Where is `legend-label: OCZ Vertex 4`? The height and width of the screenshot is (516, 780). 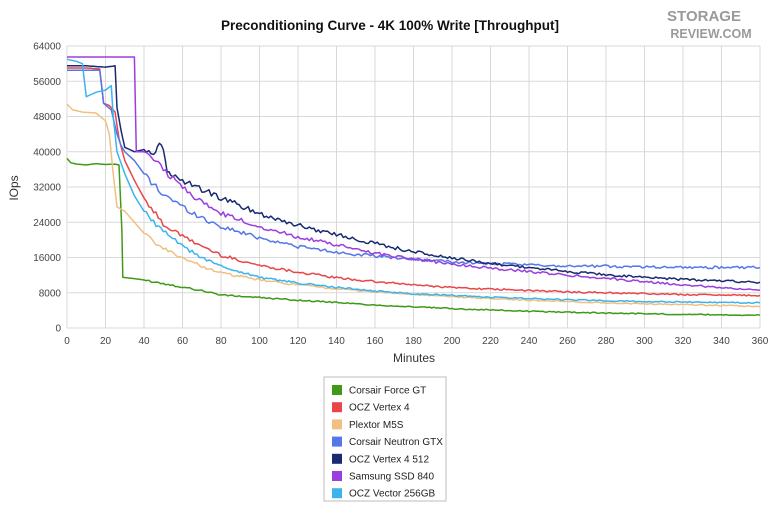 legend-label: OCZ Vertex 4 is located at coordinates (379, 408).